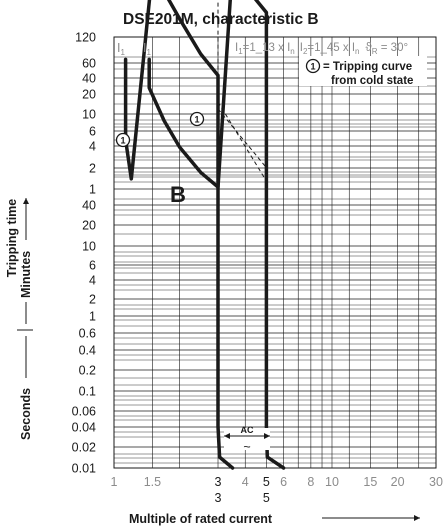 This screenshot has width=448, height=529. Describe the element at coordinates (85, 38) in the screenshot. I see `y-tick-label: 120` at that location.